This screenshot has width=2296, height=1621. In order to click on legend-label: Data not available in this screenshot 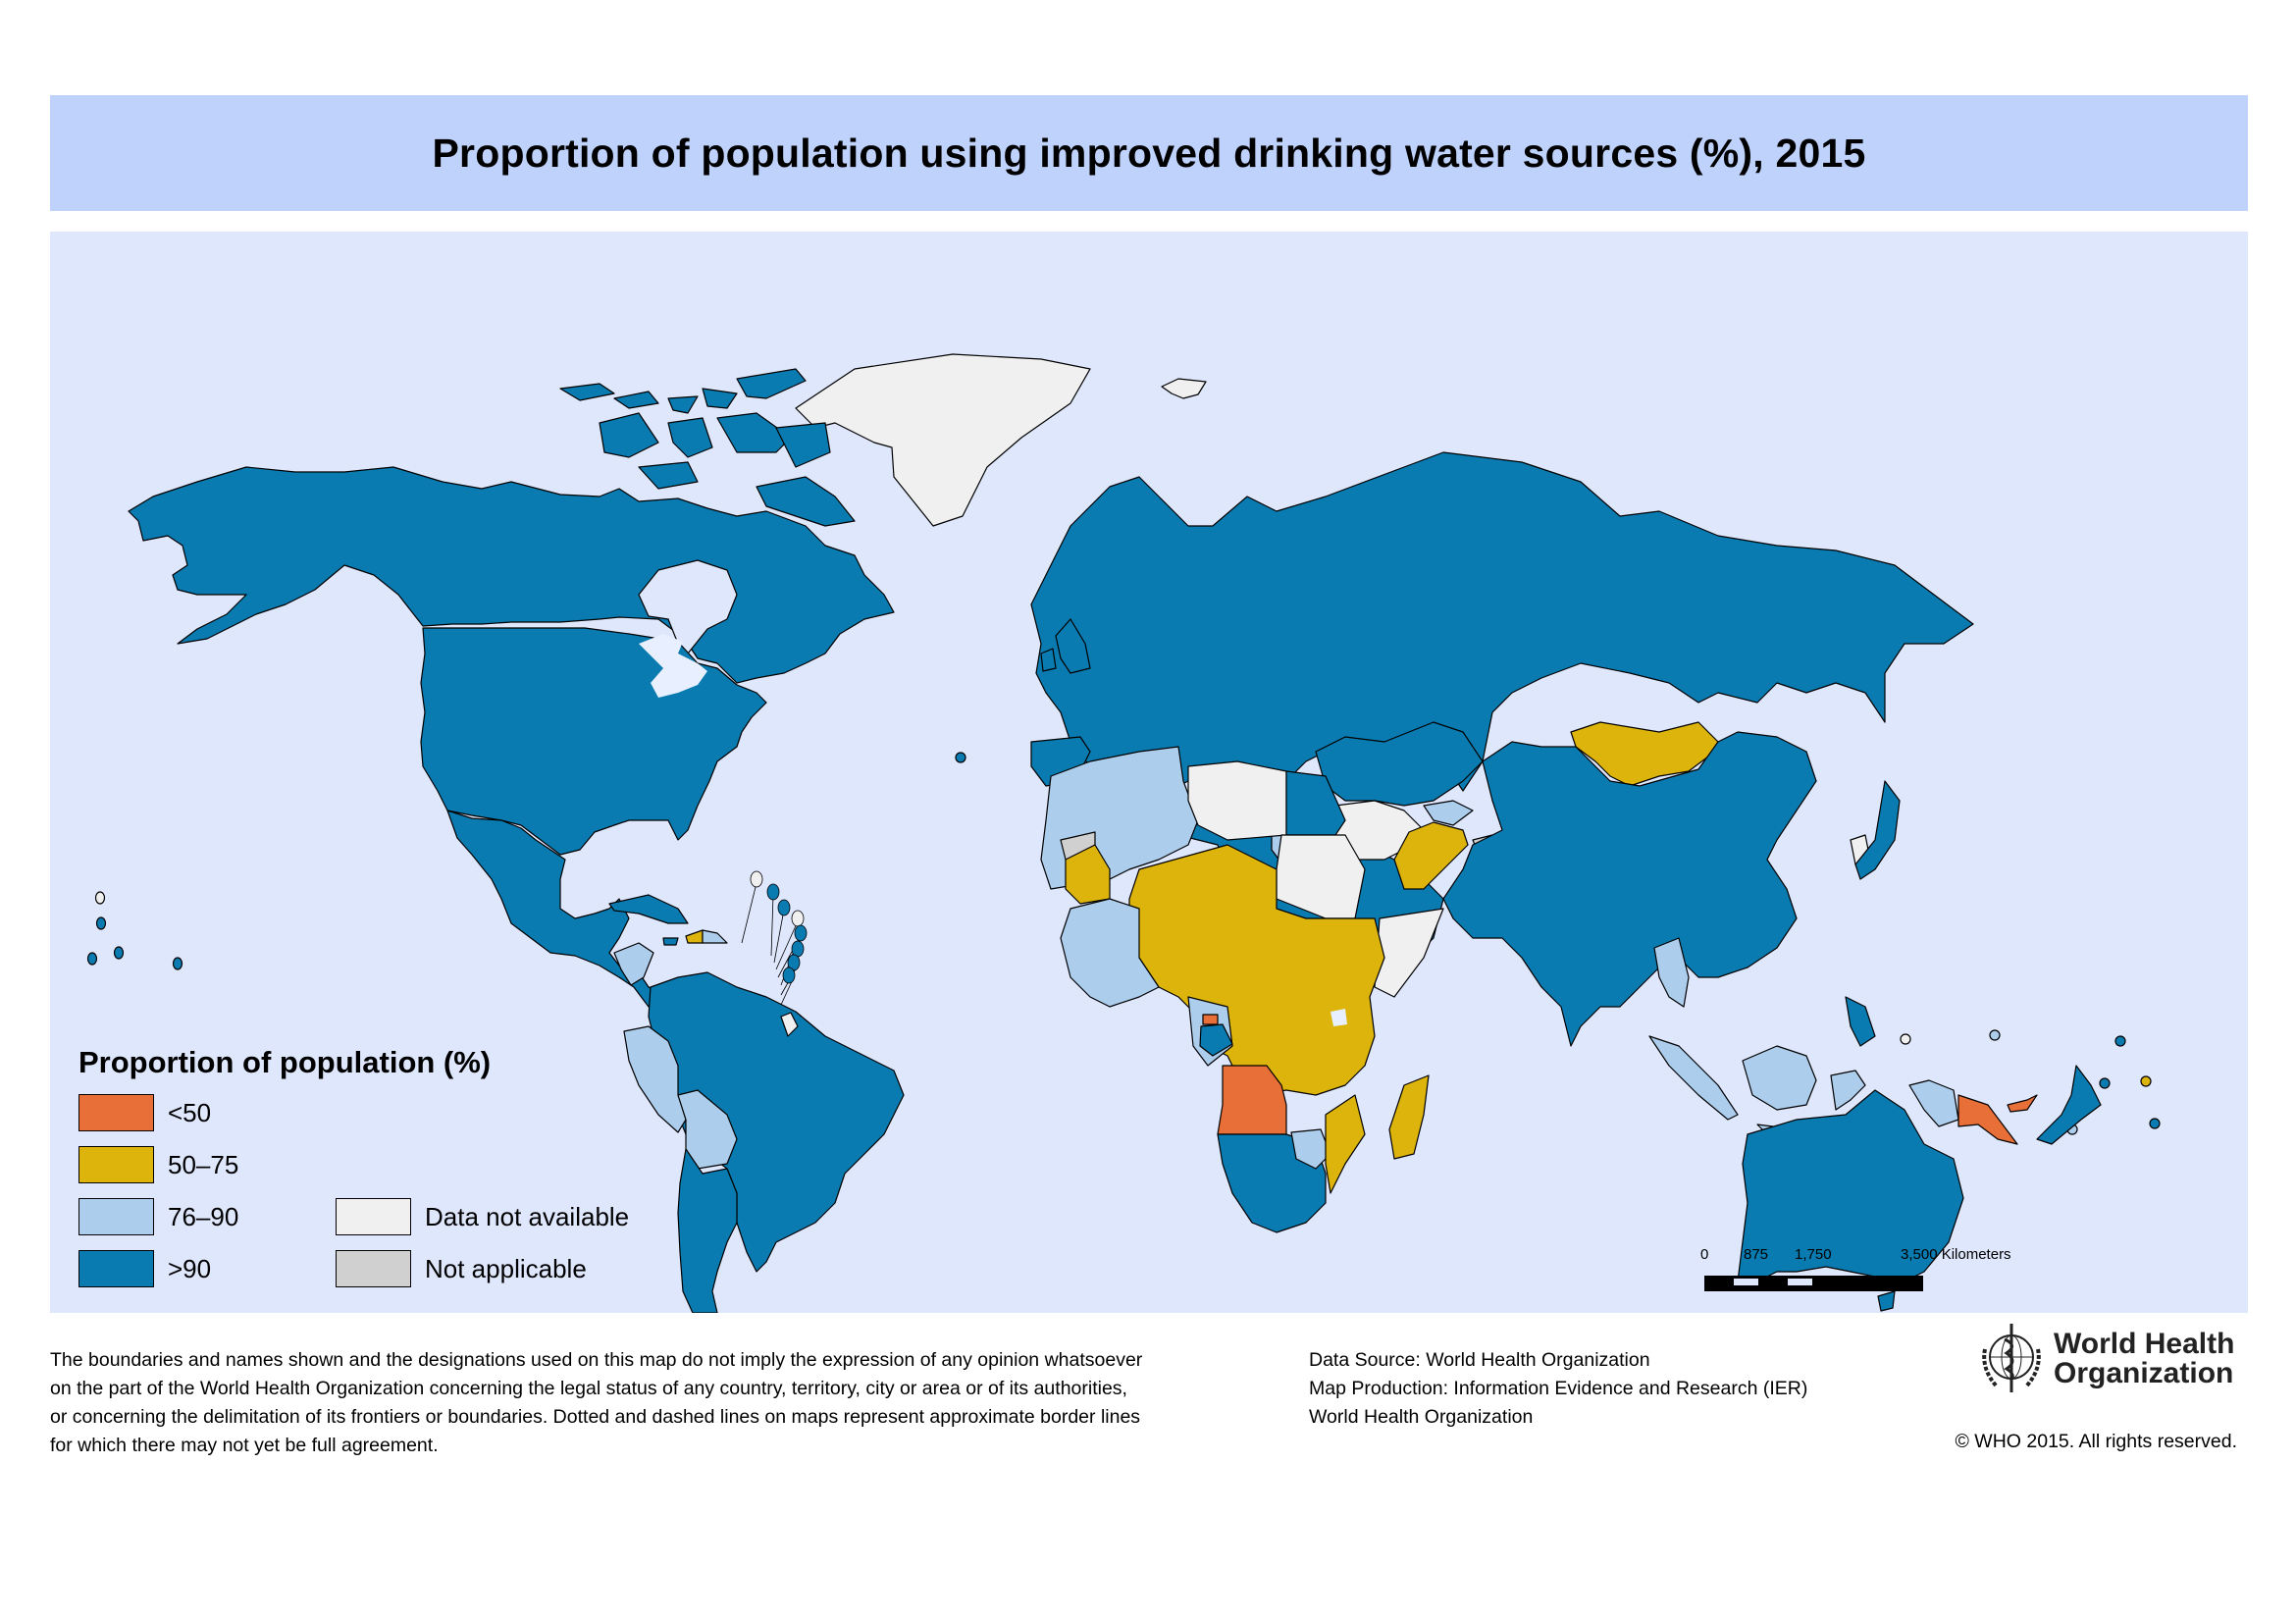, I will do `click(527, 1216)`.